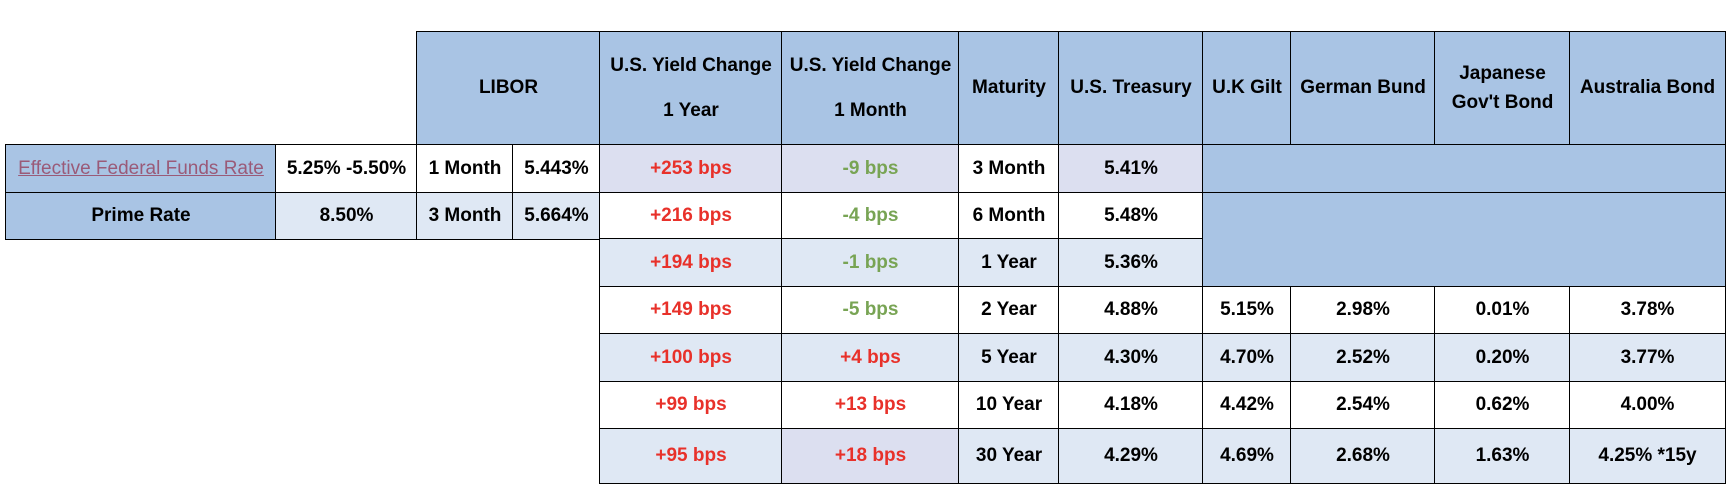  I want to click on australia-bond-value: 4.00%, so click(1647, 405).